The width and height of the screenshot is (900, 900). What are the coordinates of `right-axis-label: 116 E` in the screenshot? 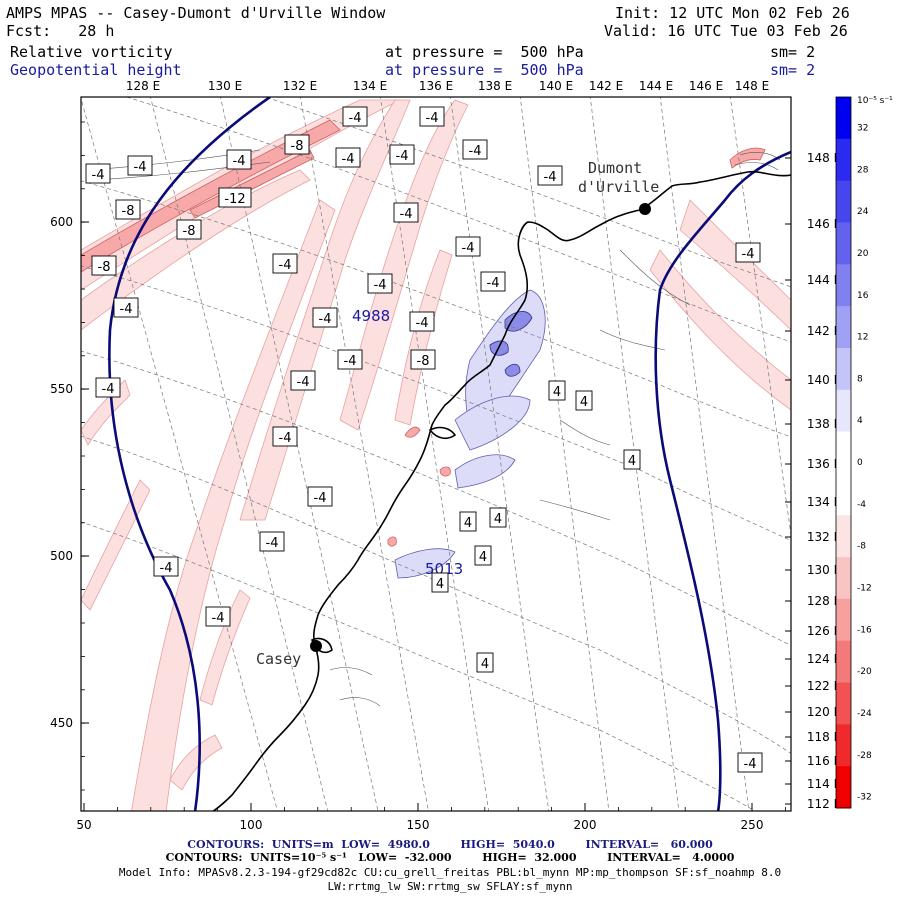 It's located at (824, 761).